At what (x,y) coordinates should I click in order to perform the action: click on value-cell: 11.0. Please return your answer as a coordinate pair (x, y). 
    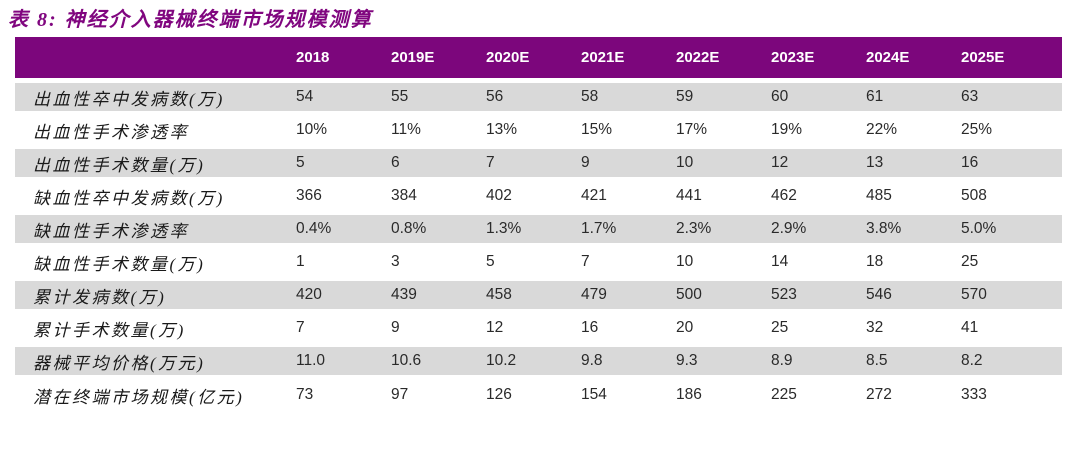
    Looking at the image, I should click on (311, 360).